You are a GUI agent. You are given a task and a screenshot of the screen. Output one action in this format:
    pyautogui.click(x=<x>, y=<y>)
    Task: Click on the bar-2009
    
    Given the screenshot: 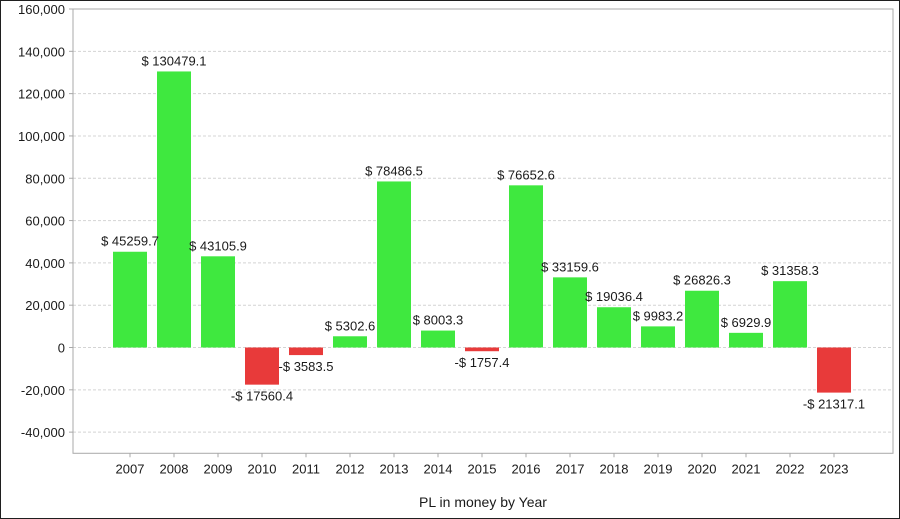 What is the action you would take?
    pyautogui.click(x=218, y=302)
    